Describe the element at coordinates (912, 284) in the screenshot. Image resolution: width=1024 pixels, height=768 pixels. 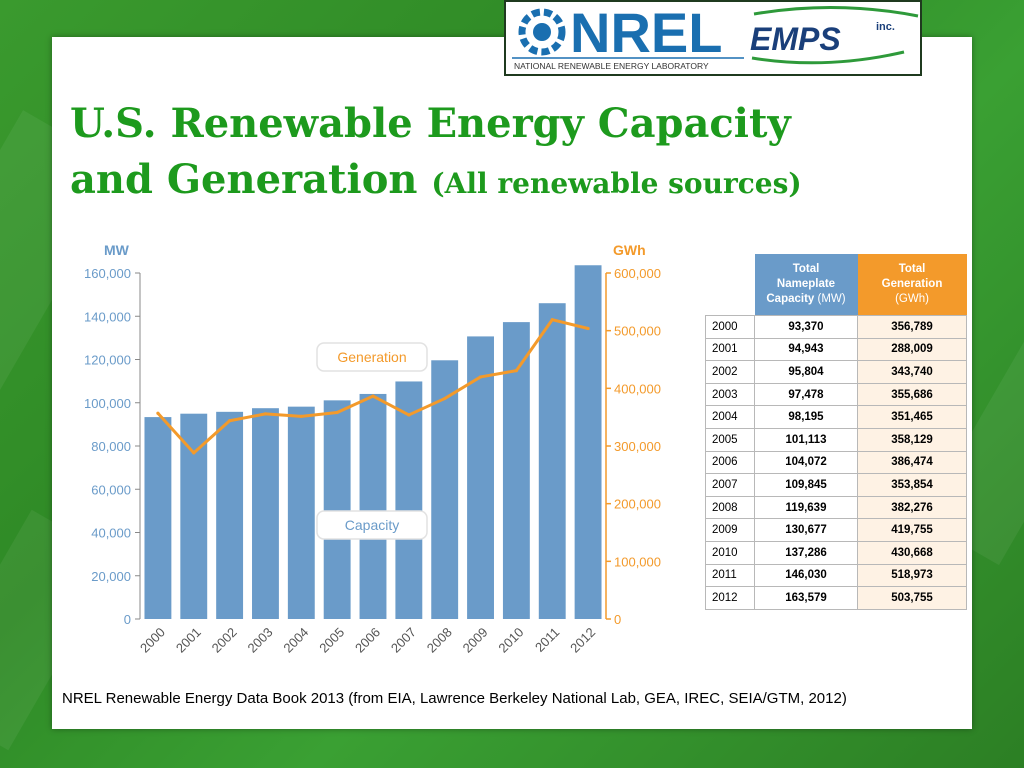
I see `header-generation-line2: Generation` at that location.